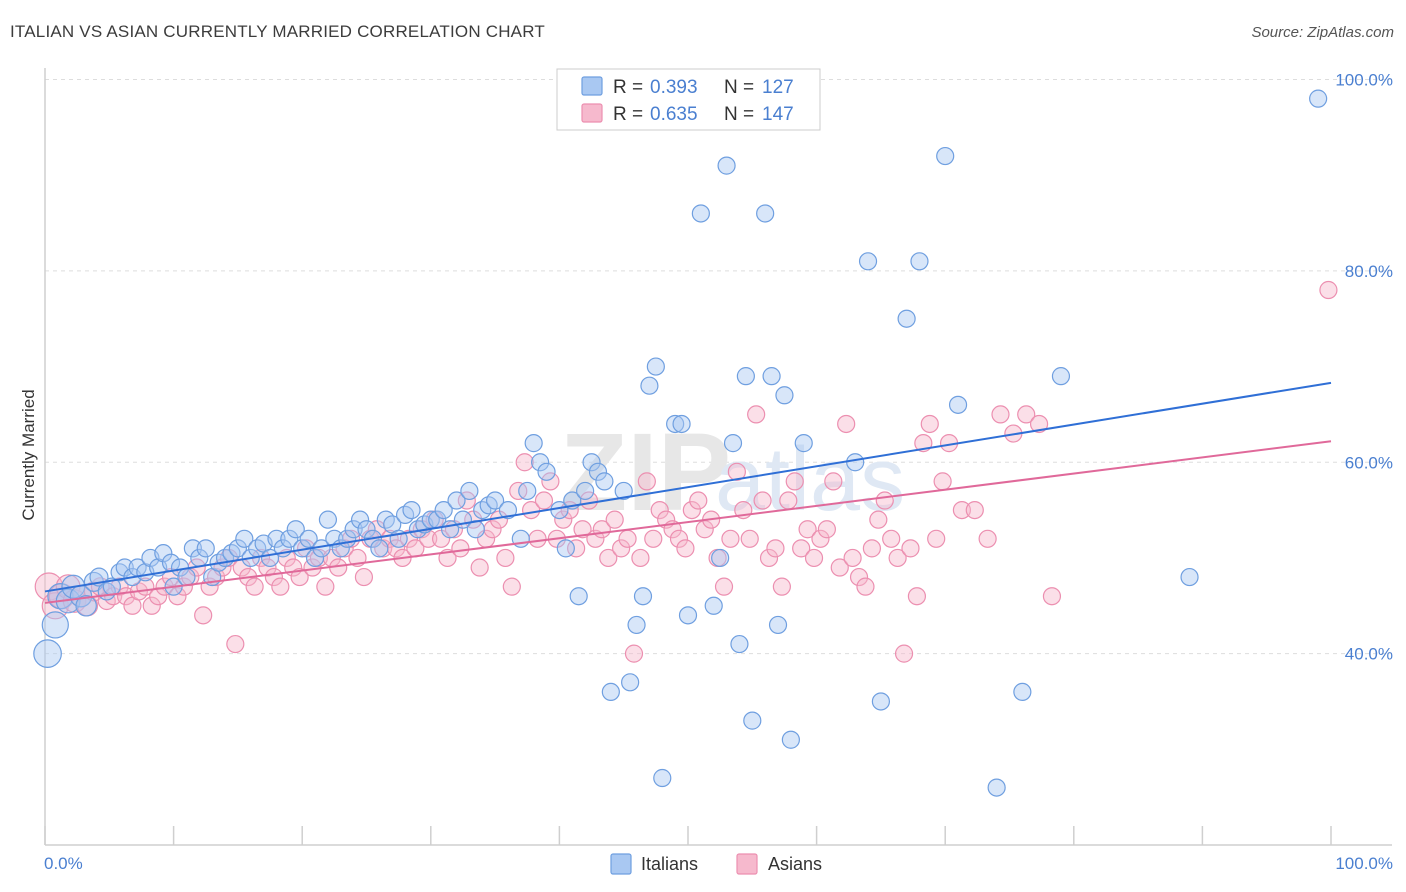  I want to click on series-legend: Italians Asians, so click(716, 864).